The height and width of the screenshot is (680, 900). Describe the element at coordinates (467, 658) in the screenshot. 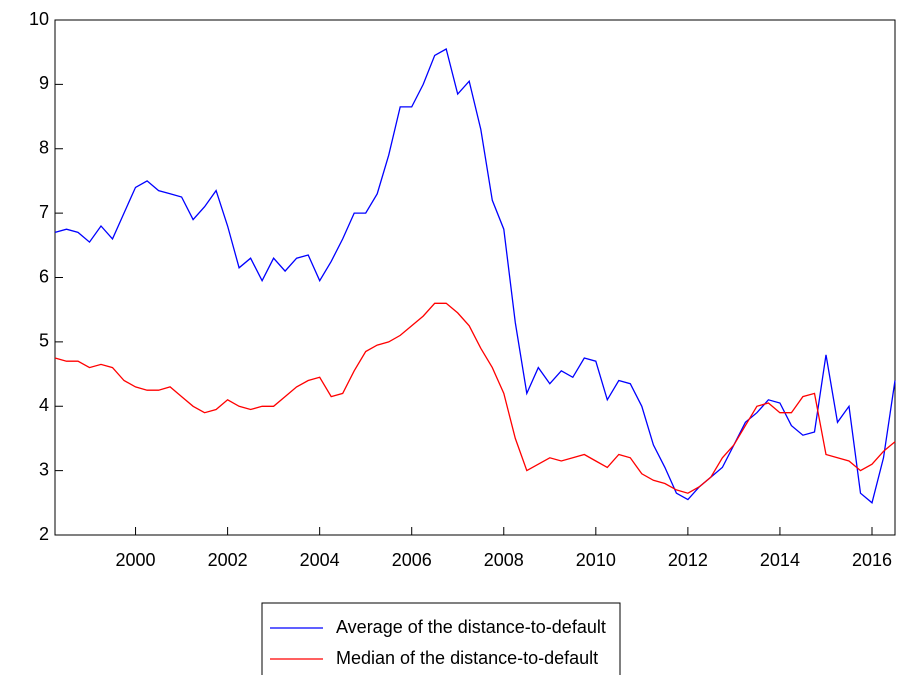

I see `legend-label: Median of the distance-to-default` at that location.